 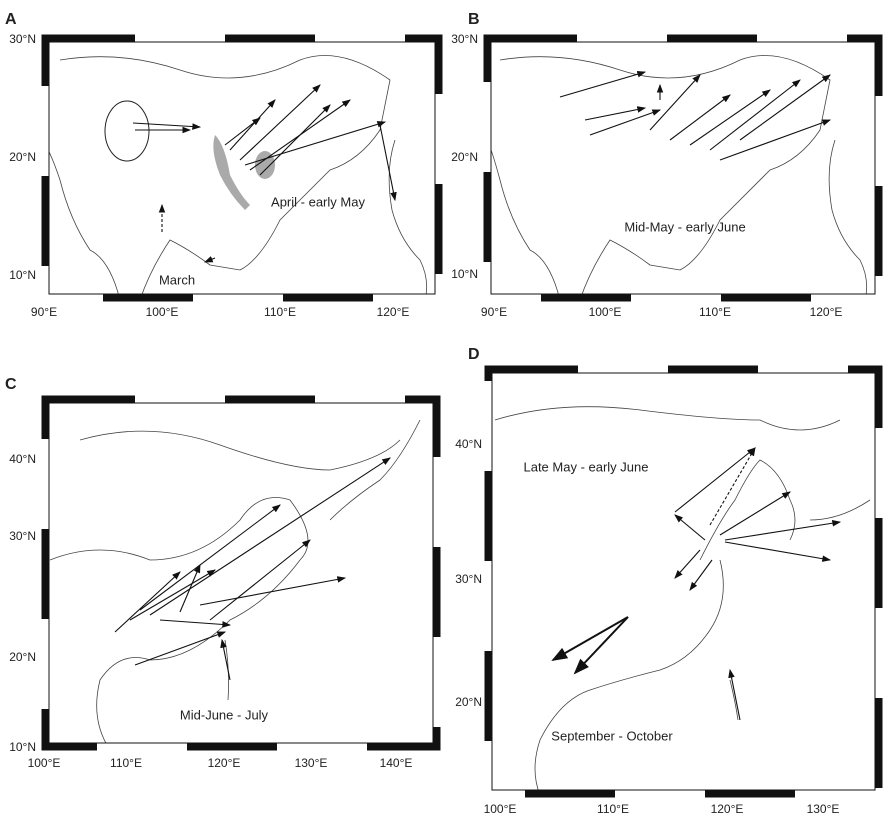 I want to click on period-label: Mid-June - July, so click(x=224, y=714).